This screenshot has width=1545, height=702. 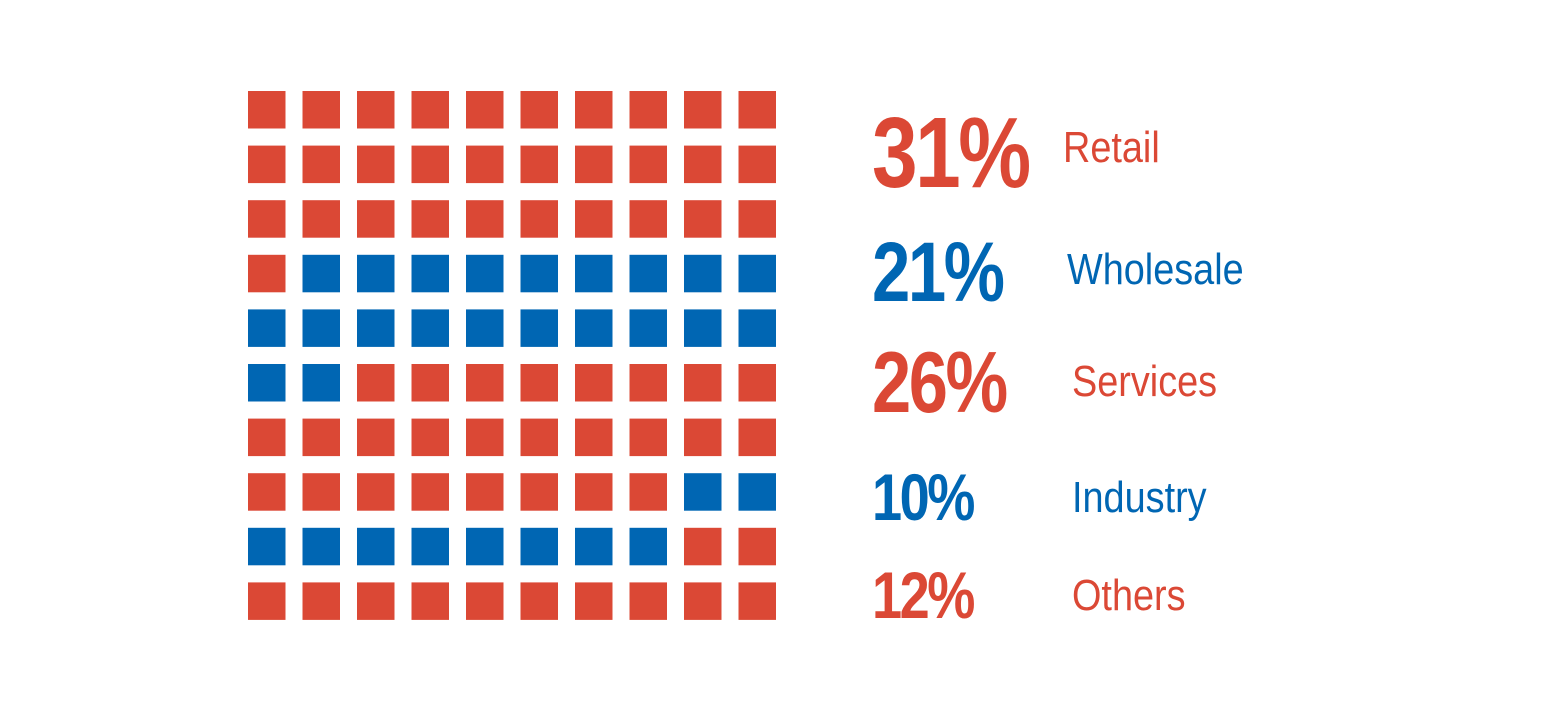 What do you see at coordinates (938, 271) in the screenshot?
I see `legend-percent-wholesale: 21%` at bounding box center [938, 271].